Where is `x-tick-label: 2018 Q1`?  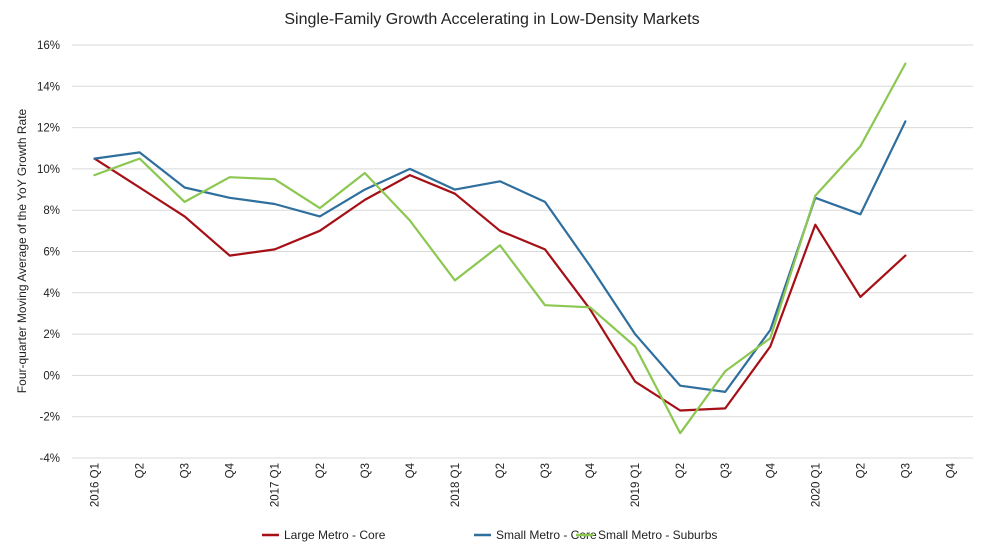 x-tick-label: 2018 Q1 is located at coordinates (456, 485).